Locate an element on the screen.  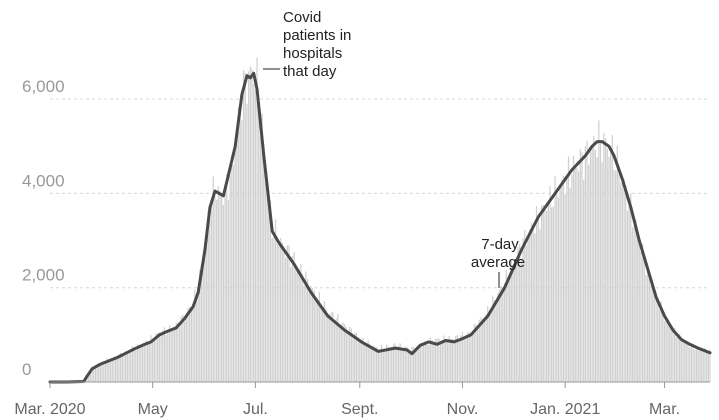
x-tick-label: Jul. is located at coordinates (255, 409).